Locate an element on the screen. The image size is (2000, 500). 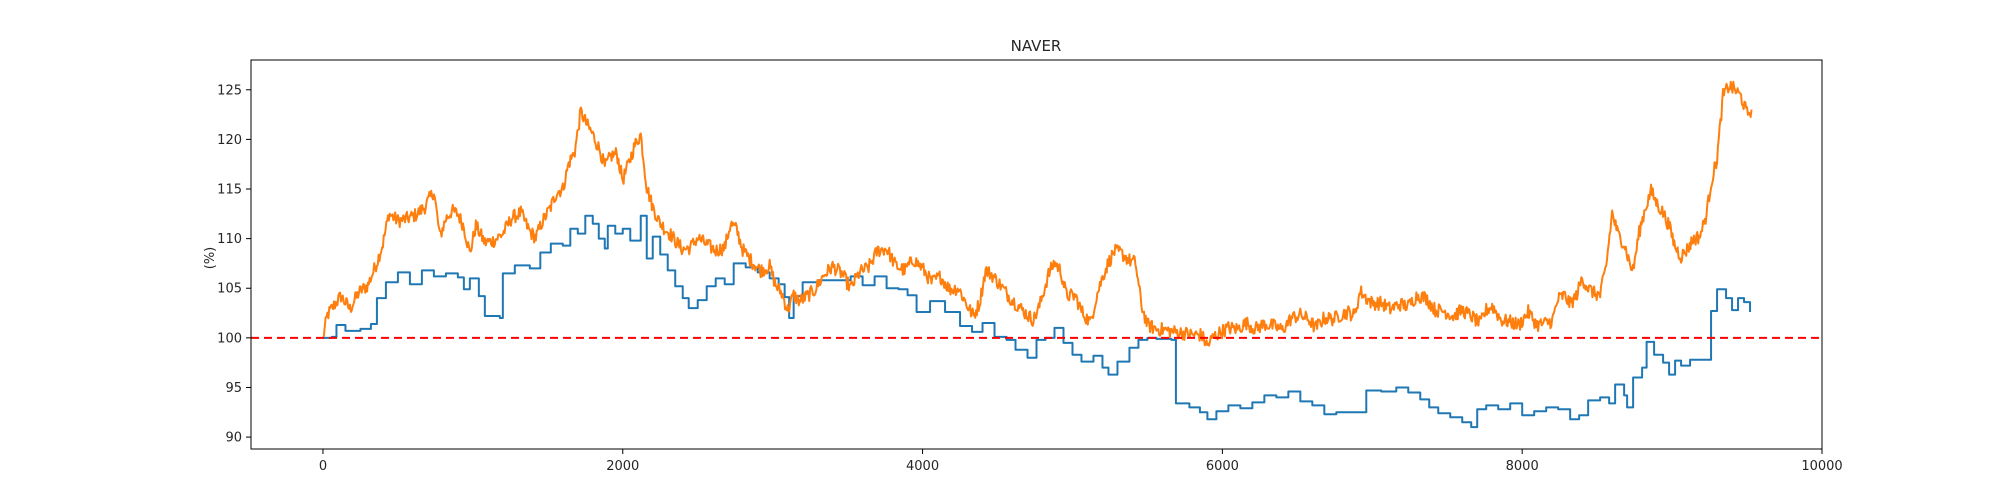
y-axis-label: (%) is located at coordinates (210, 258).